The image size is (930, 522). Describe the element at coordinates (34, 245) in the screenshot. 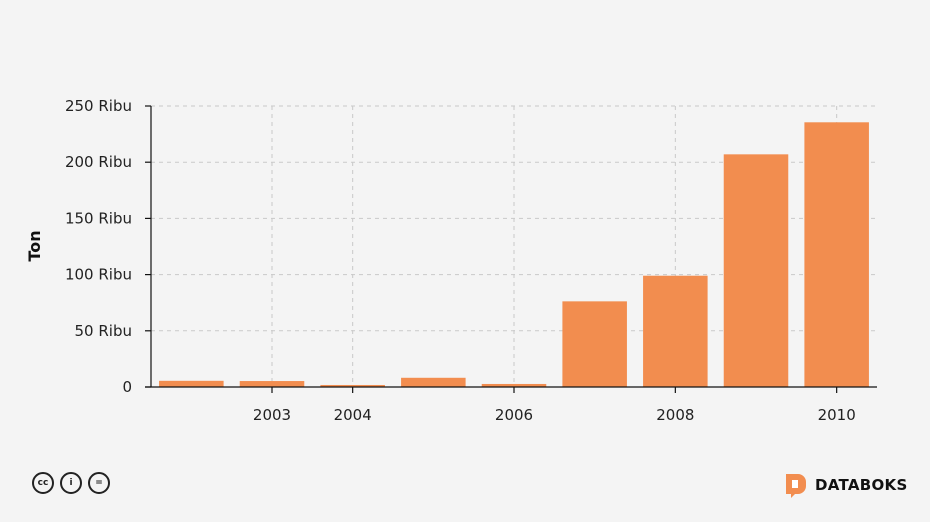

I see `y-axis-label: Ton` at that location.